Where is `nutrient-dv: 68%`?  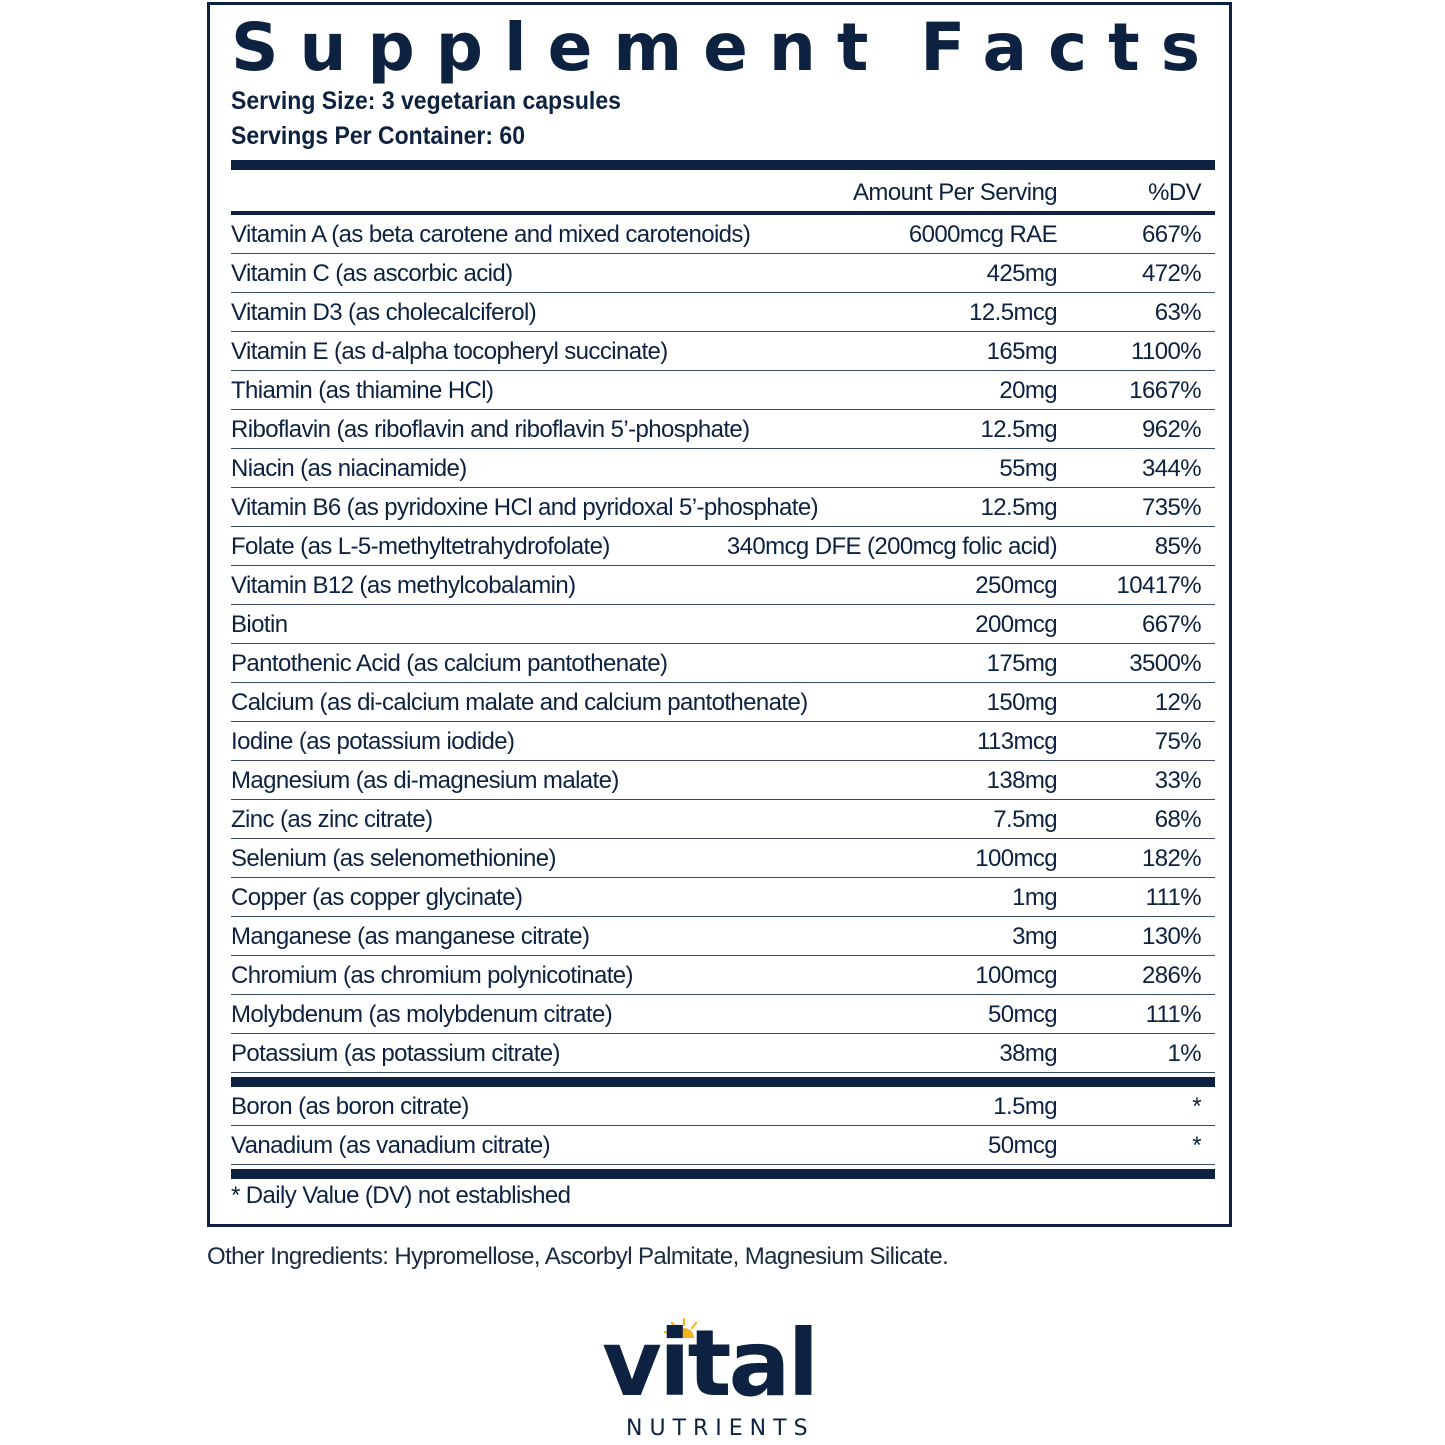
nutrient-dv: 68% is located at coordinates (1178, 819).